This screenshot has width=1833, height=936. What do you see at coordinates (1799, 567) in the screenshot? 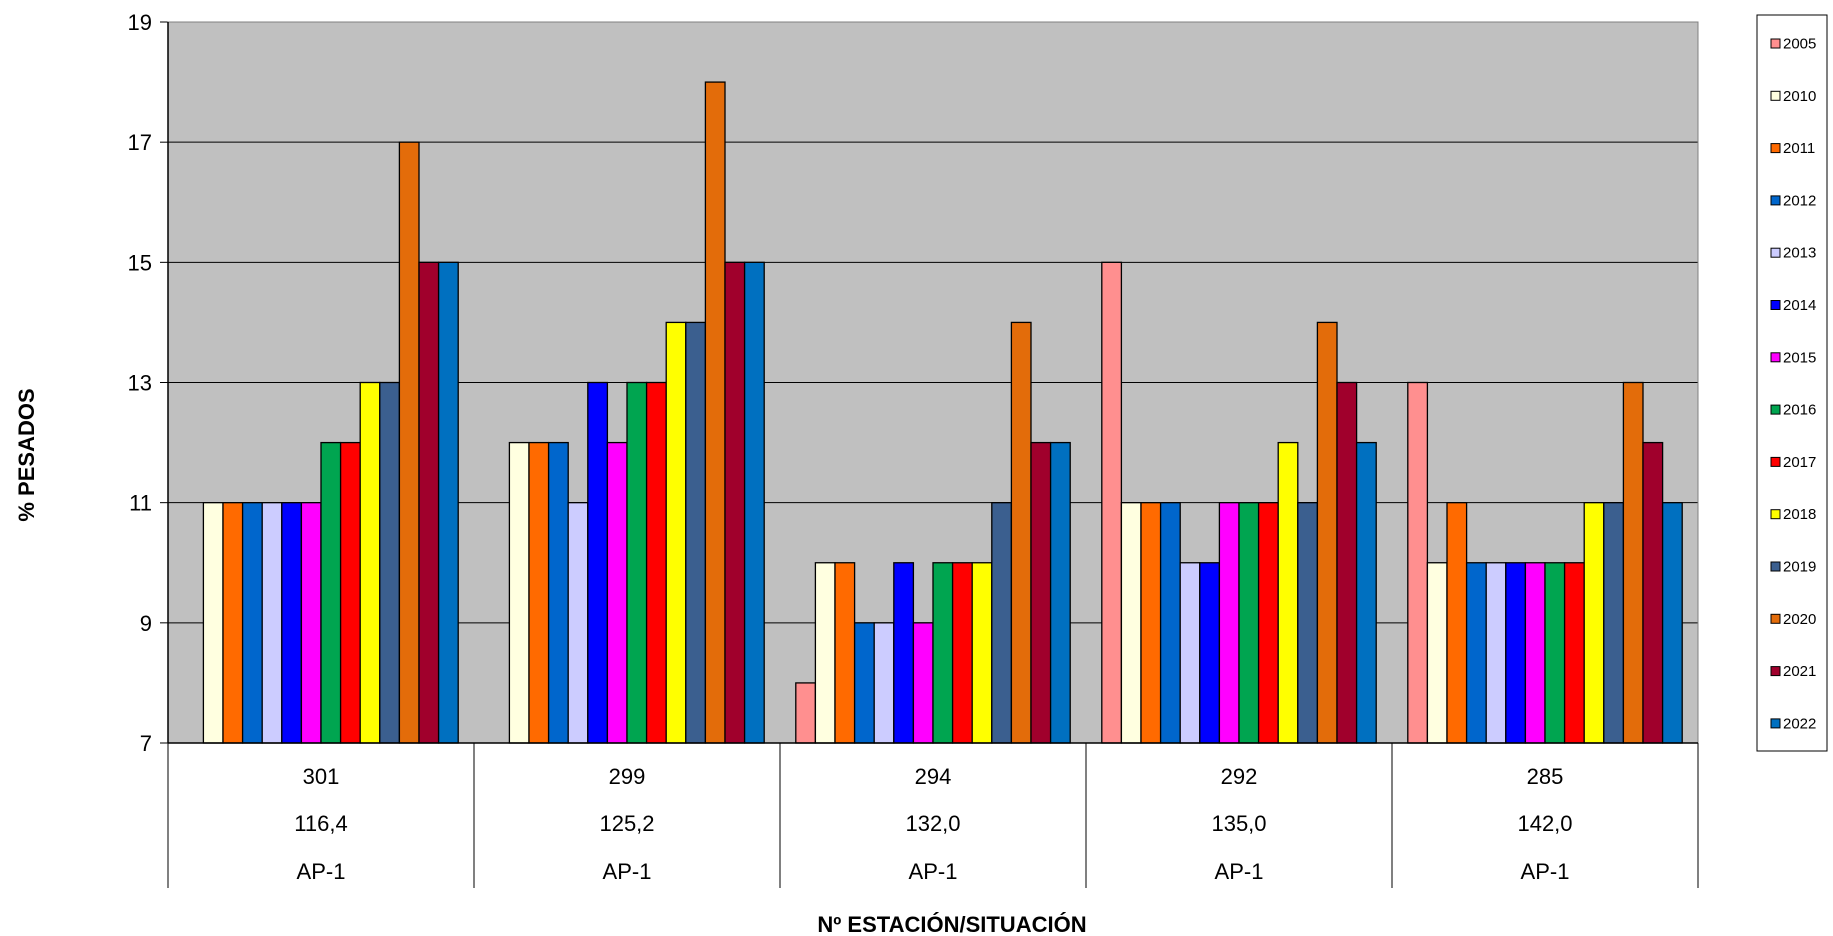
I see `legend-label: 2019` at bounding box center [1799, 567].